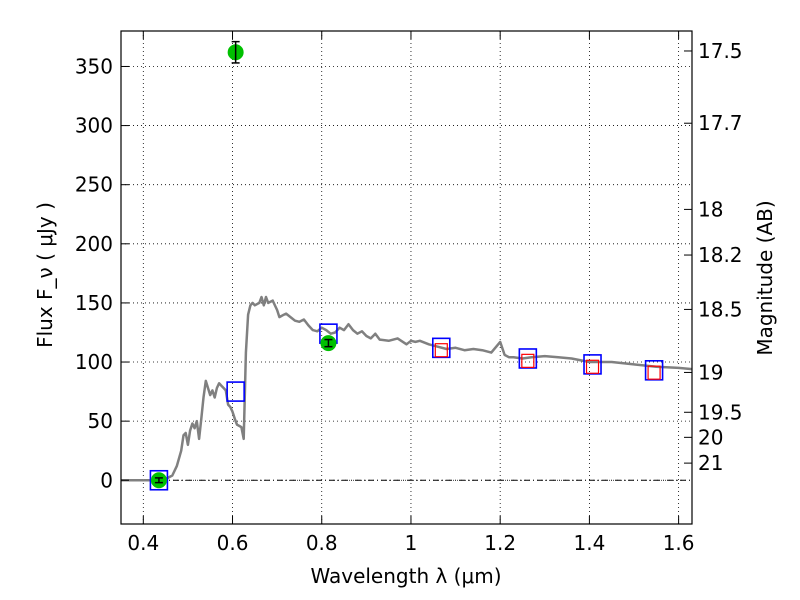 This screenshot has width=800, height=600. I want to click on x-tick-label: 1.6, so click(679, 543).